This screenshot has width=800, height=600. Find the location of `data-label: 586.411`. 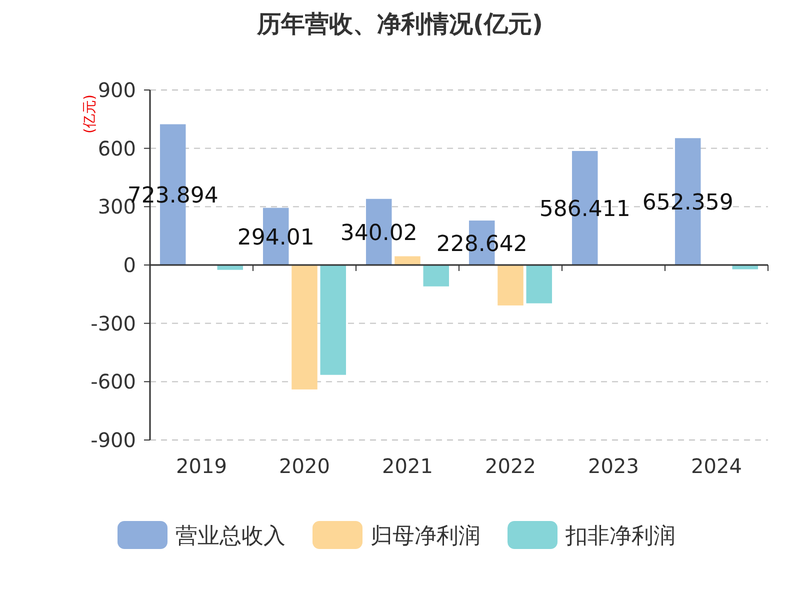

data-label: 586.411 is located at coordinates (584, 209).